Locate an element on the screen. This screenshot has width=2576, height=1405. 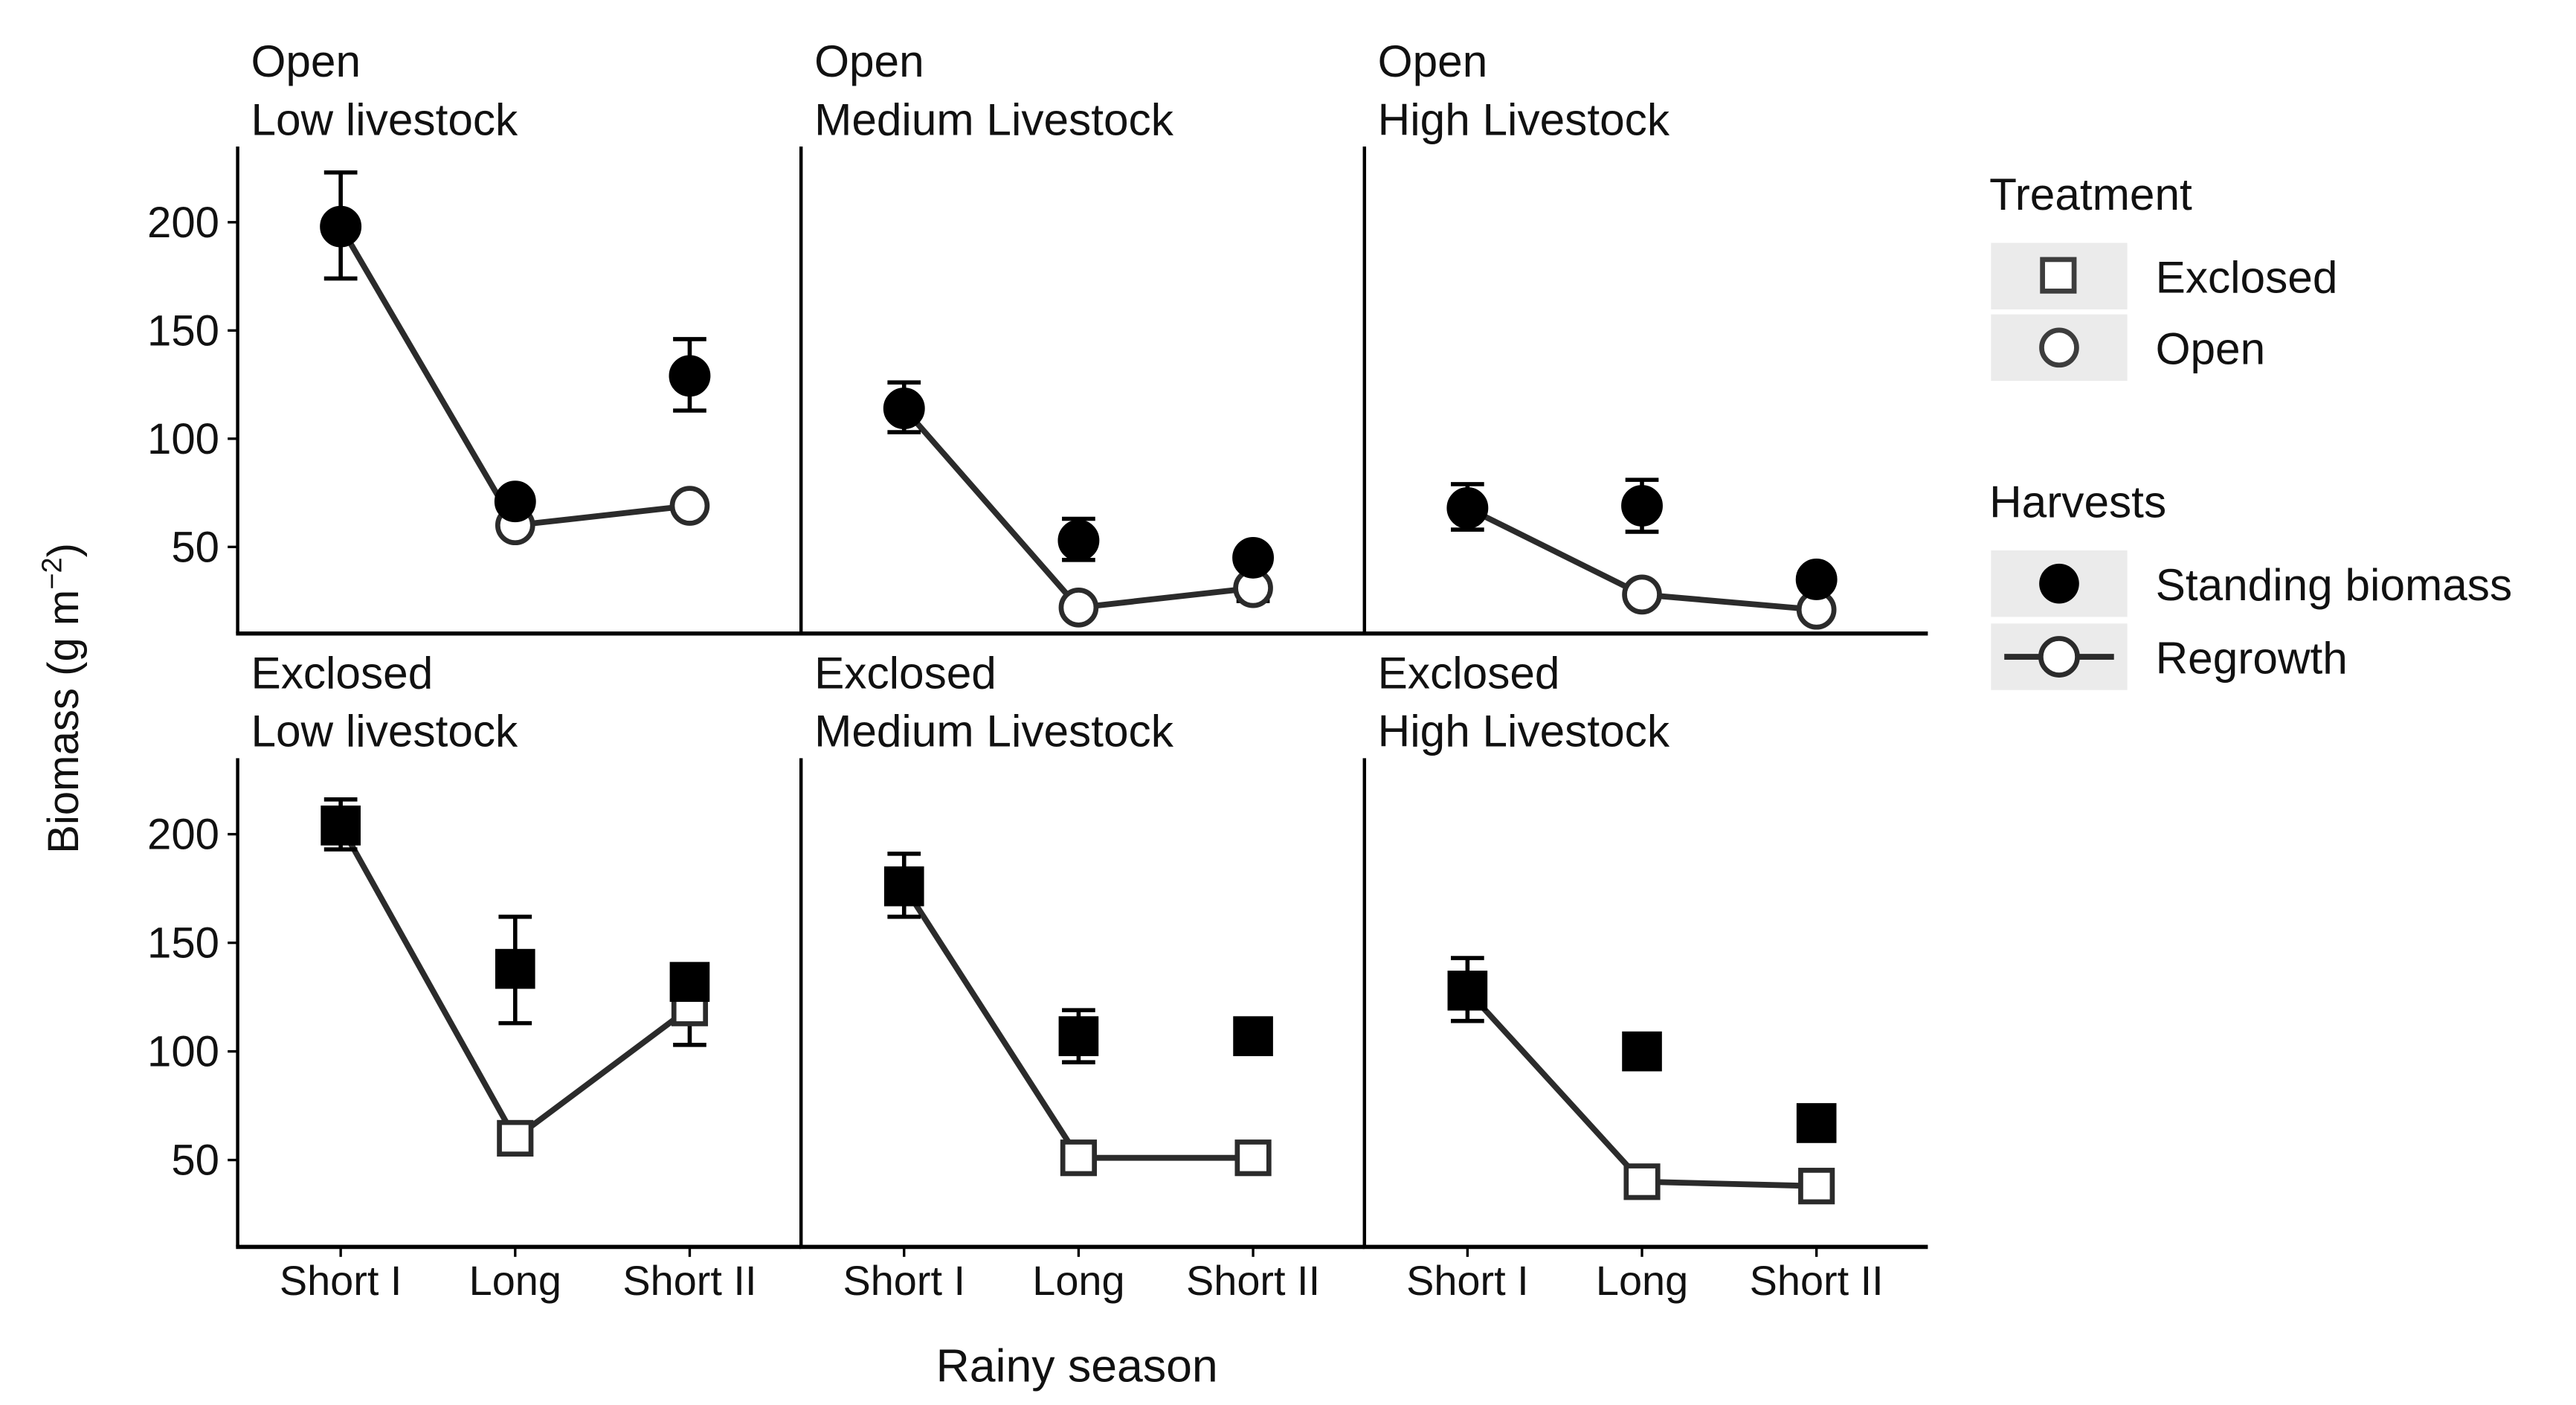
x-axis-title: Rainy season is located at coordinates (1077, 1366).